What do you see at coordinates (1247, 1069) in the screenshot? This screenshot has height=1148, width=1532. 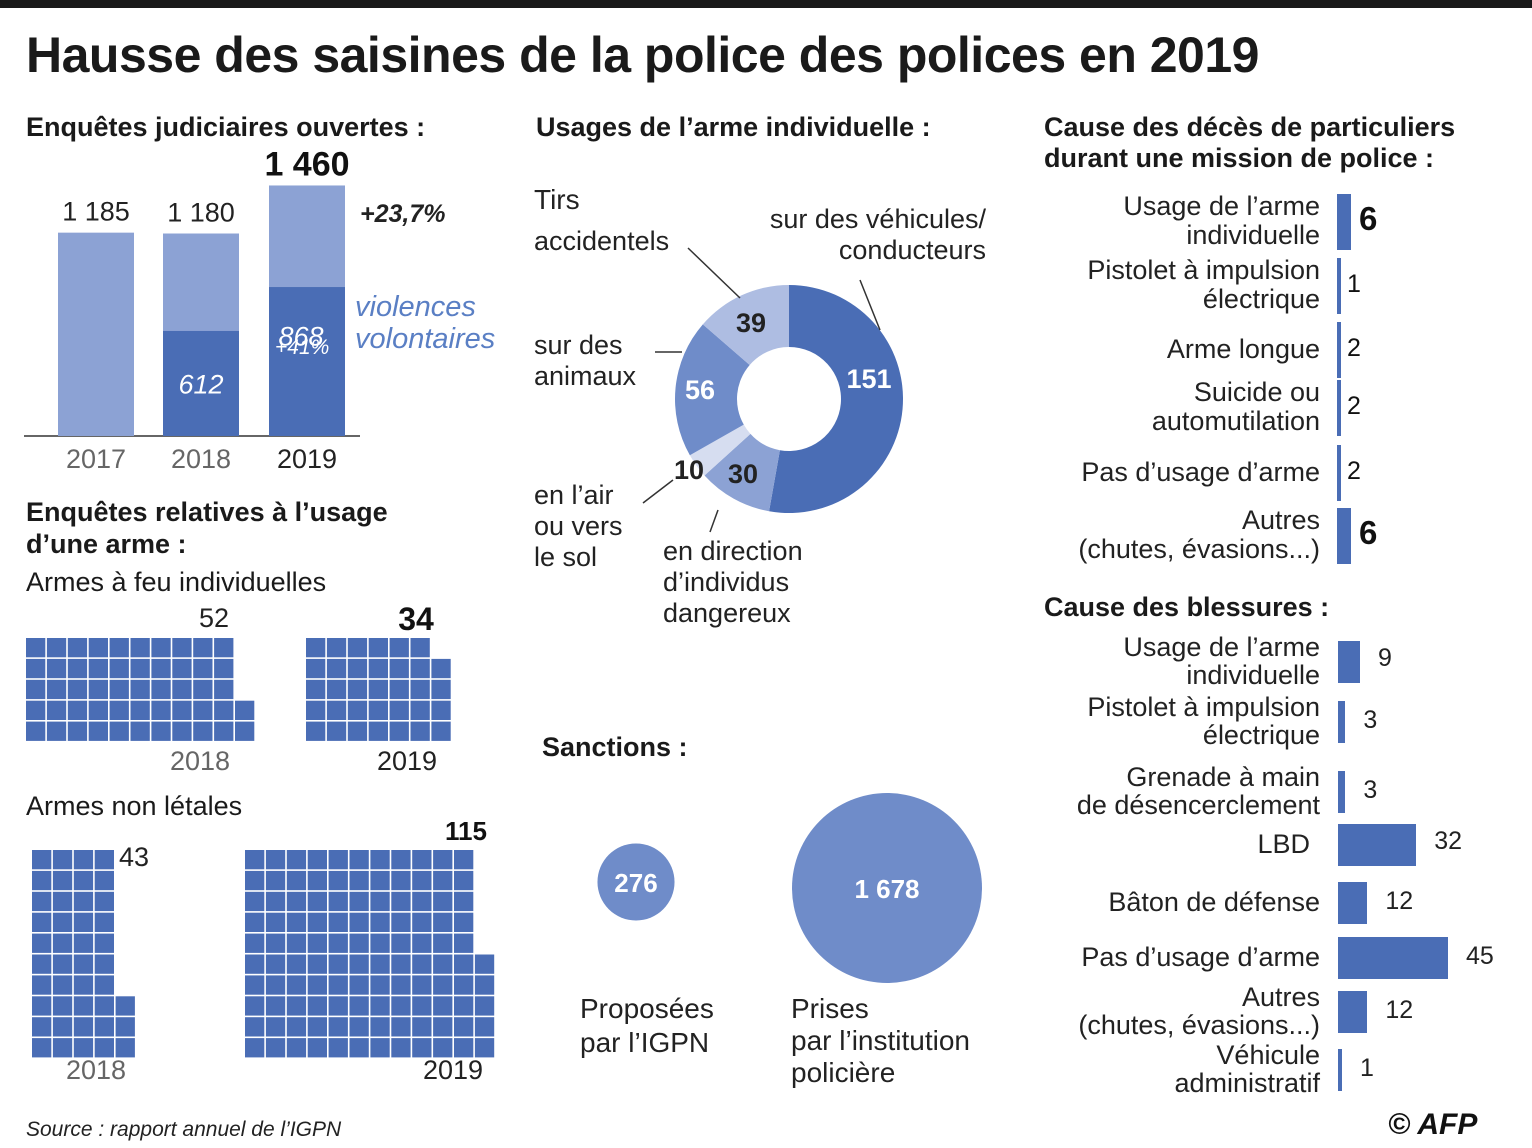 I see `blessures-category-label: Véhicule administratif` at bounding box center [1247, 1069].